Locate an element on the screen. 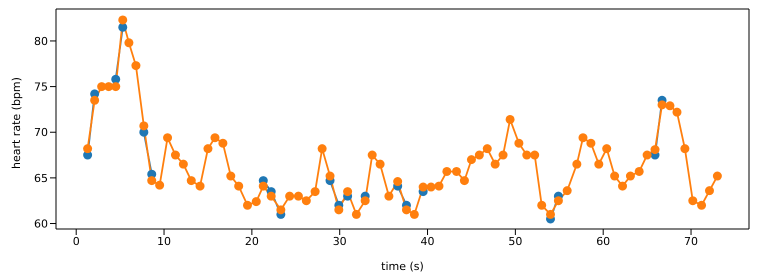  y-axis-title: heart rate (bpm) is located at coordinates (16, 123).